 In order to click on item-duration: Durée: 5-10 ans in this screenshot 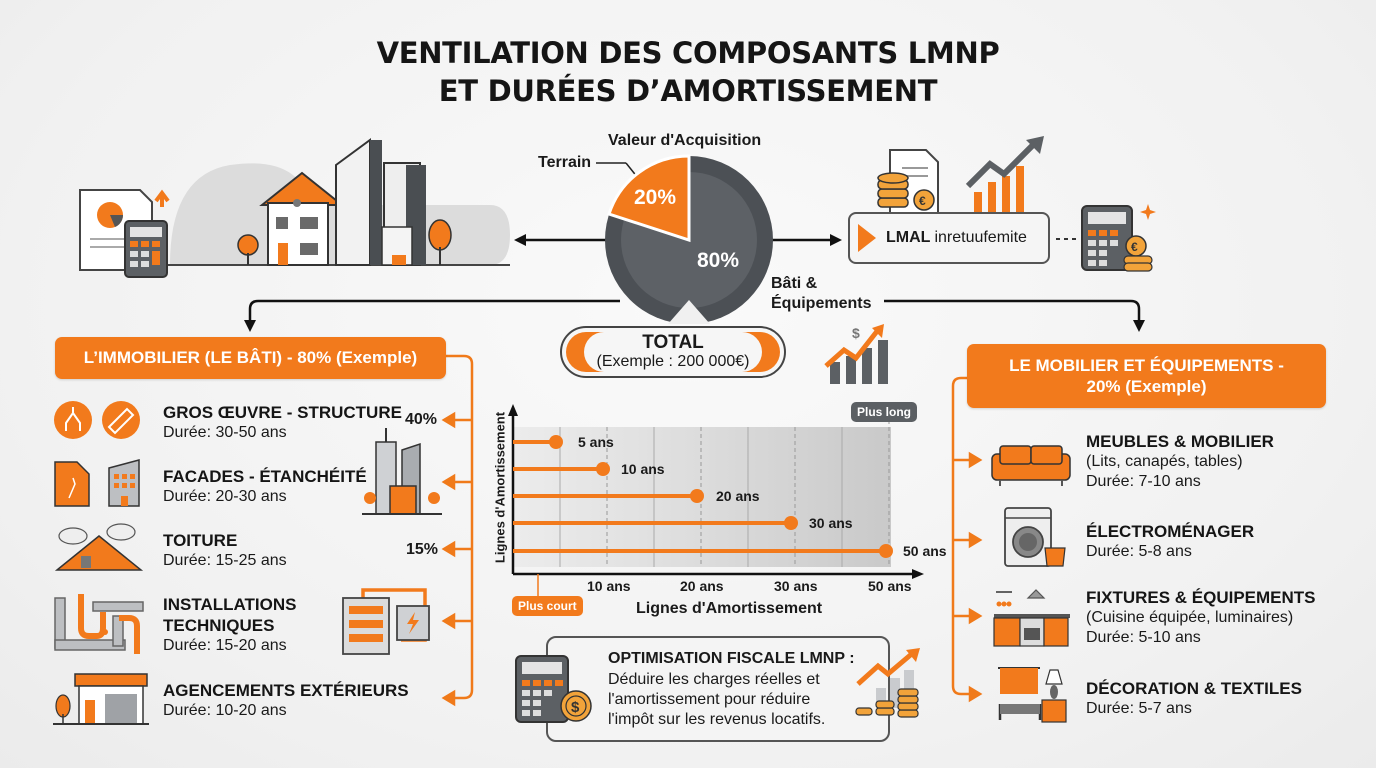, I will do `click(1143, 637)`.